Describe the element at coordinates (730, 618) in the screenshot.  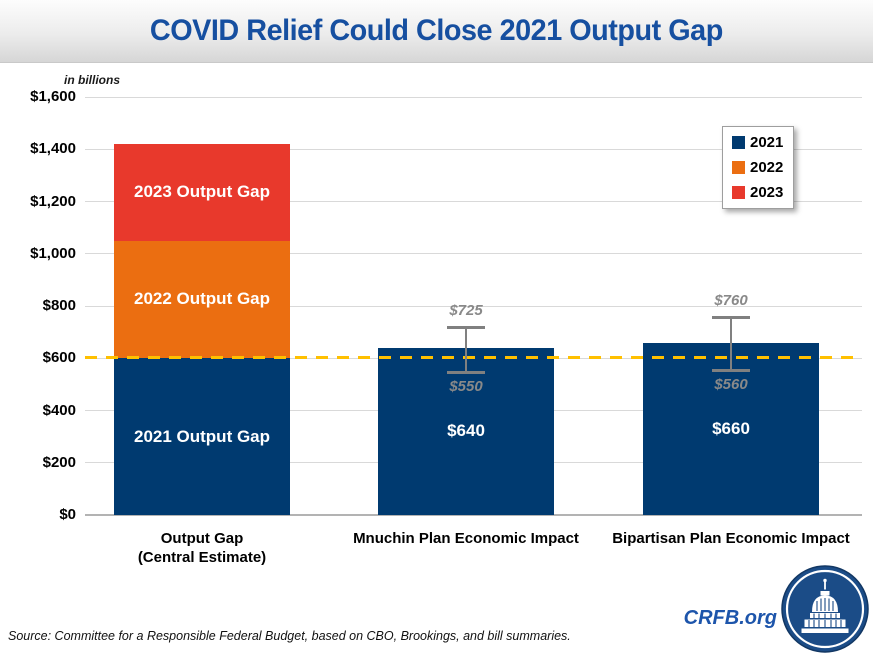
I see `crfb-link: CRFB.org` at that location.